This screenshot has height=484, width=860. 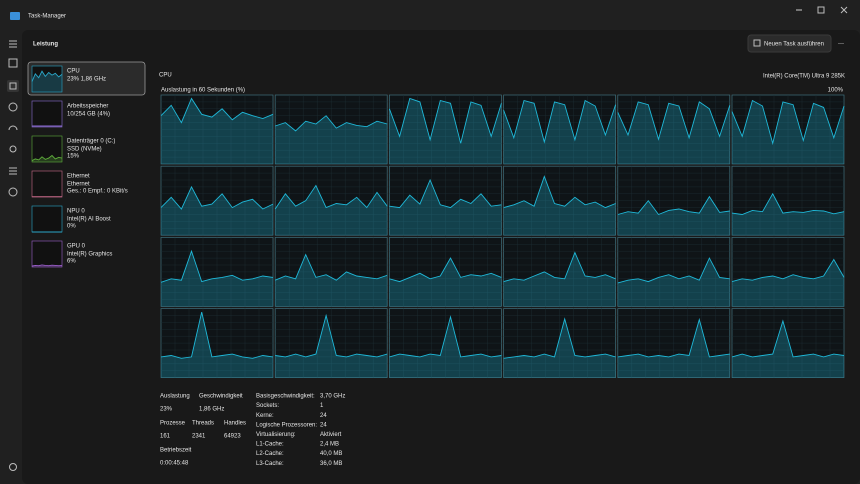 I want to click on spec-label: L3-Cache:, so click(x=270, y=464).